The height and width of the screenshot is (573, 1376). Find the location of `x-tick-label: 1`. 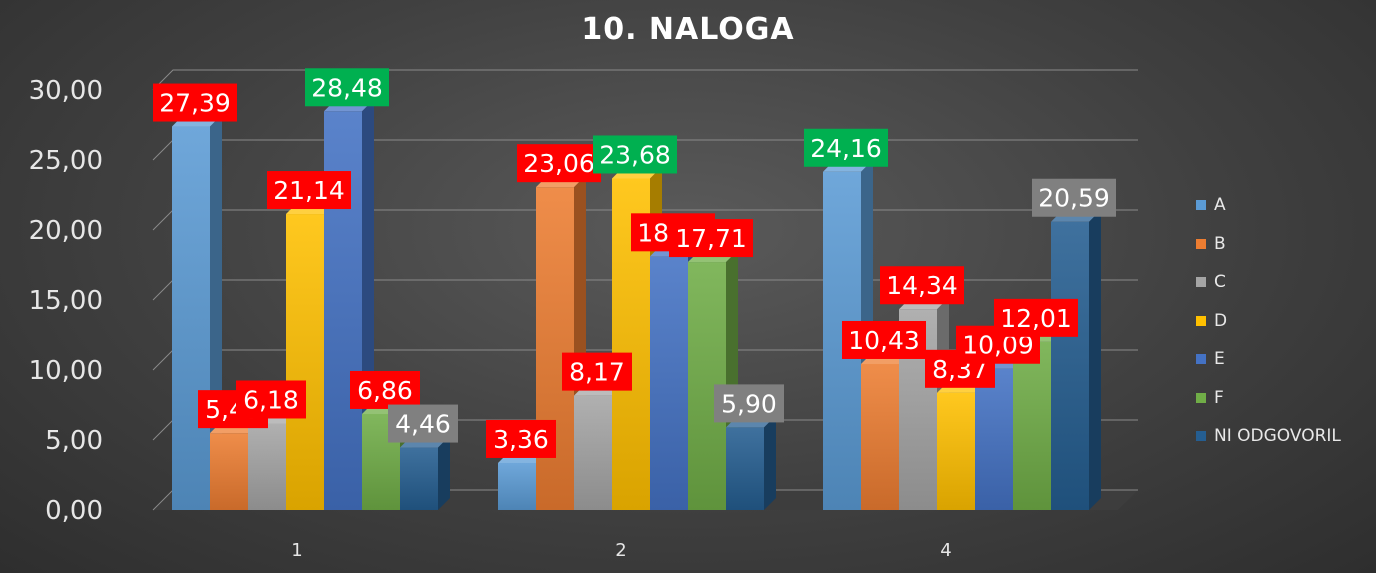

x-tick-label: 1 is located at coordinates (296, 550).